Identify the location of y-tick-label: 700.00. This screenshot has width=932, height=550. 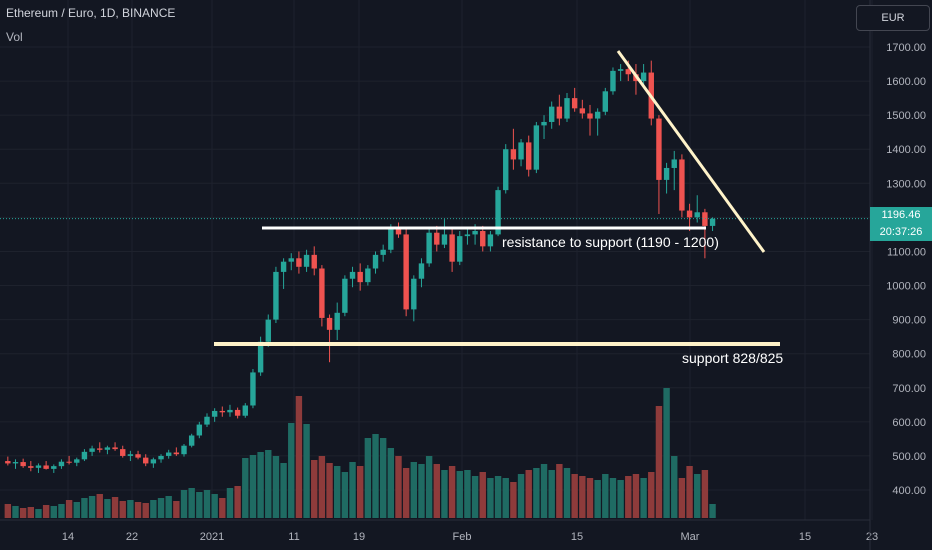
(909, 389).